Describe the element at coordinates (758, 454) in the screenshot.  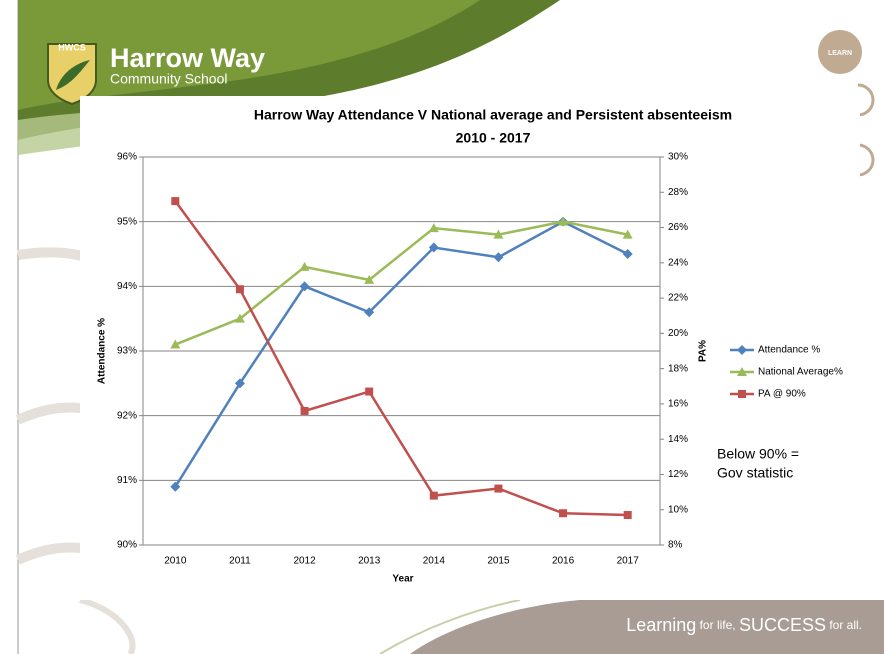
I see `annotation: Below 90% =` at that location.